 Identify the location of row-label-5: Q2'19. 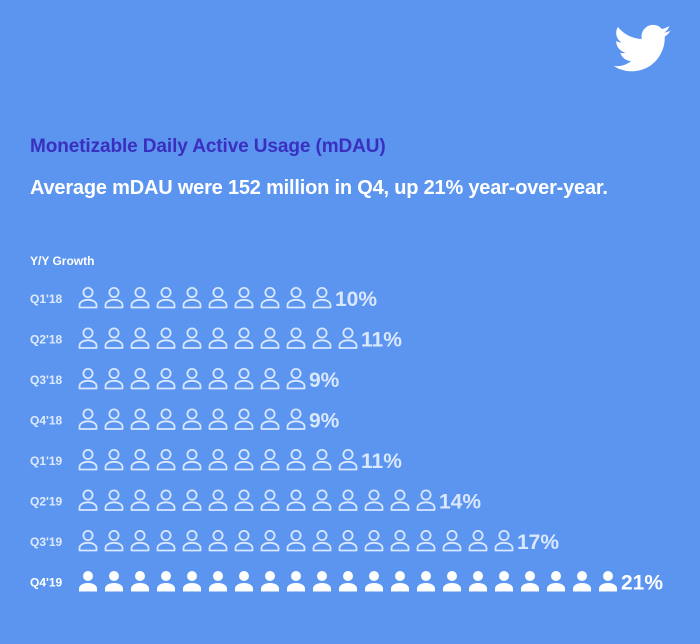
(46, 502).